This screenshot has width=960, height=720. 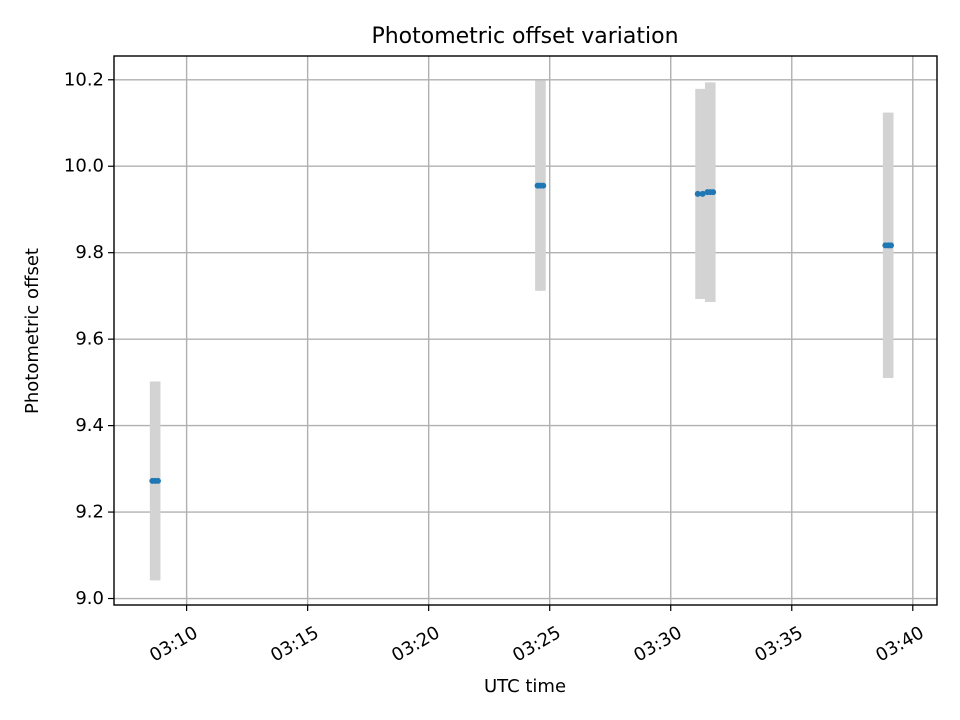 What do you see at coordinates (84, 166) in the screenshot?
I see `y-tick-label: 10.0` at bounding box center [84, 166].